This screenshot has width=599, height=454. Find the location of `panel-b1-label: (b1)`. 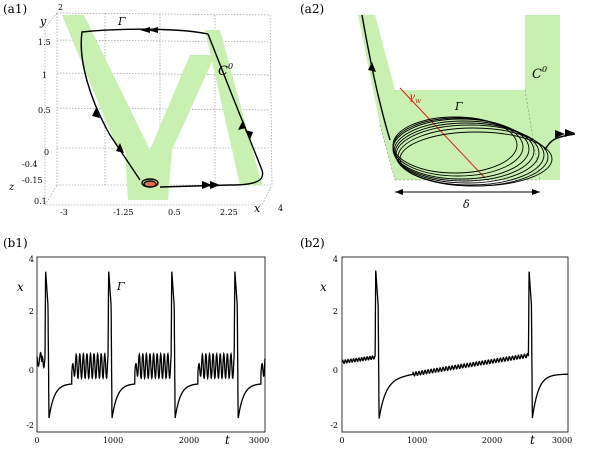

panel-b1-label: (b1) is located at coordinates (15, 243).